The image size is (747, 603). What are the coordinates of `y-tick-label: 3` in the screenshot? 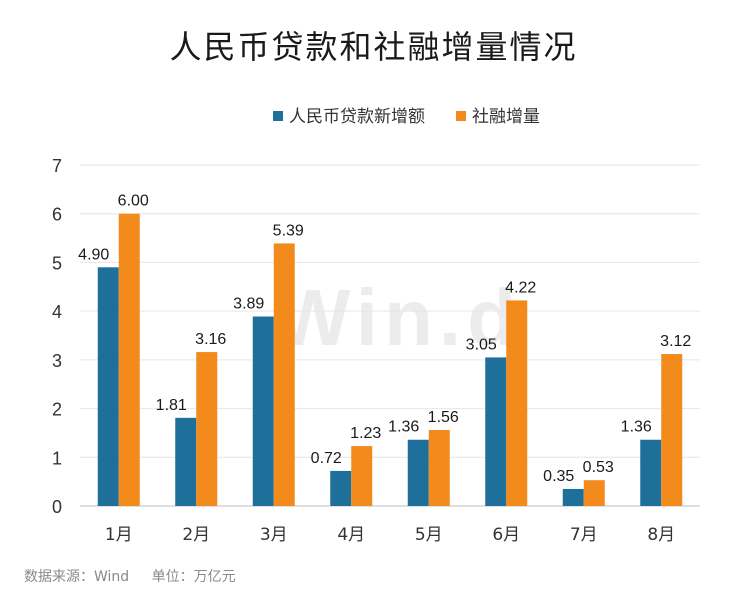 It's located at (57, 361).